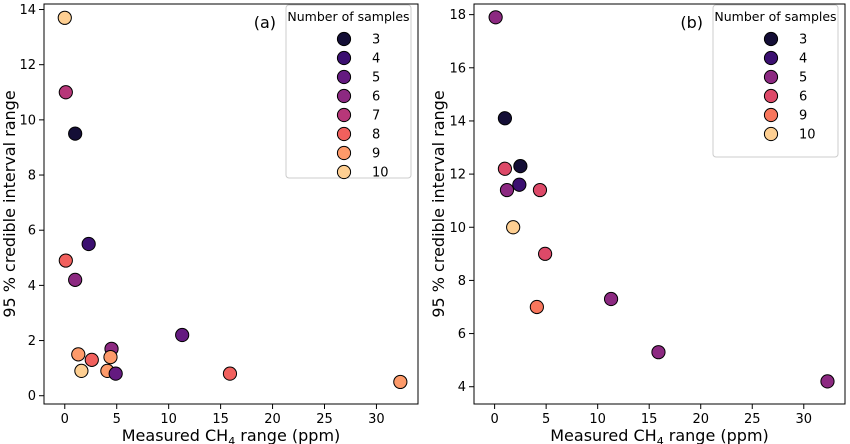 The width and height of the screenshot is (850, 444). What do you see at coordinates (457, 15) in the screenshot?
I see `y-tick-label: 18` at bounding box center [457, 15].